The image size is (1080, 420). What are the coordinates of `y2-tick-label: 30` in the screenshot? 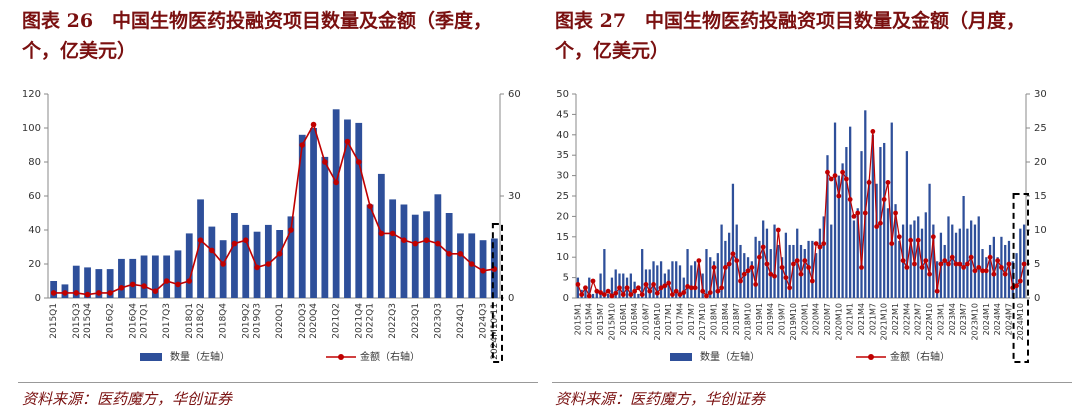 It's located at (514, 196).